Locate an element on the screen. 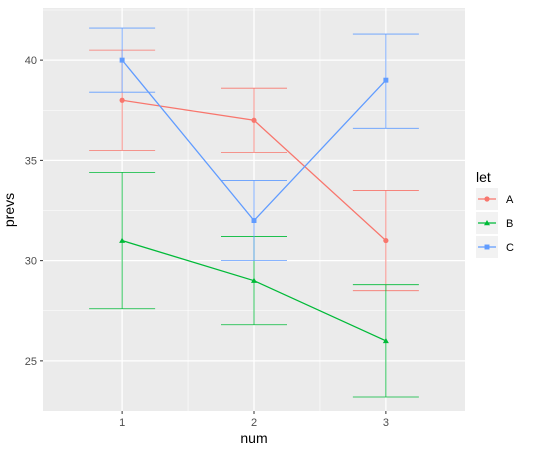 Image resolution: width=540 pixels, height=453 pixels. y-axis-title: prevs is located at coordinates (9, 210).